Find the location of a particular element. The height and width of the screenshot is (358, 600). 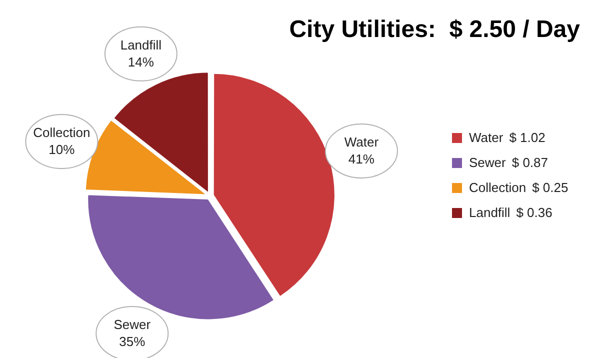

data-label: $ 0.87 is located at coordinates (530, 162).